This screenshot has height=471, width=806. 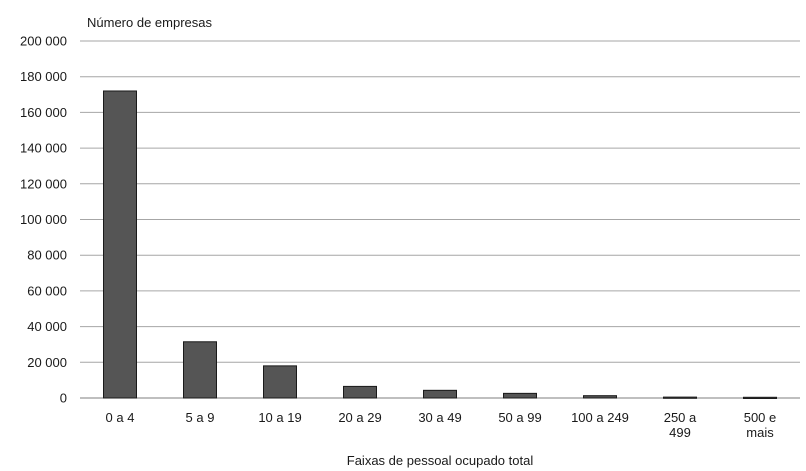 What do you see at coordinates (279, 417) in the screenshot?
I see `x-category-label: 10 a 19` at bounding box center [279, 417].